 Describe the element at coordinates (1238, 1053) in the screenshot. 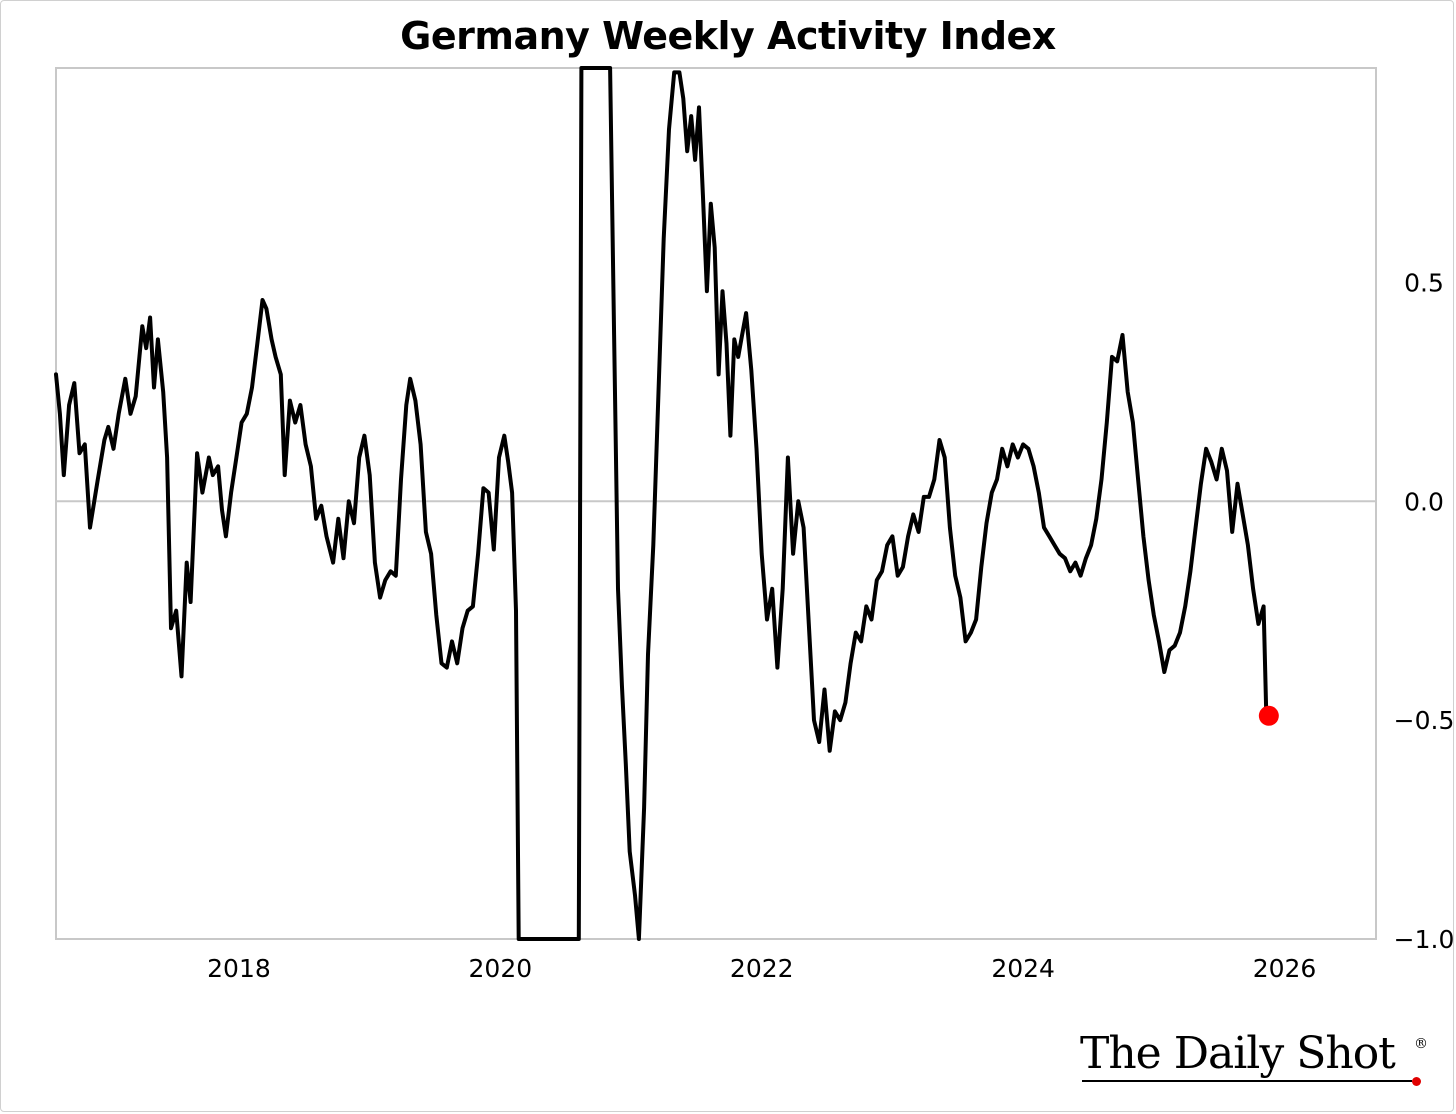

I see `brand-logo-text: The Daily Shot` at that location.